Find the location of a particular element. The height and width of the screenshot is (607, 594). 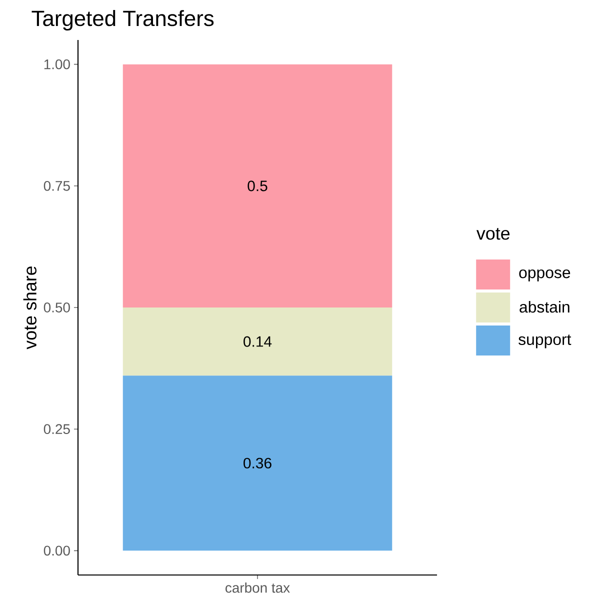

data-label: 0.36 is located at coordinates (258, 463).